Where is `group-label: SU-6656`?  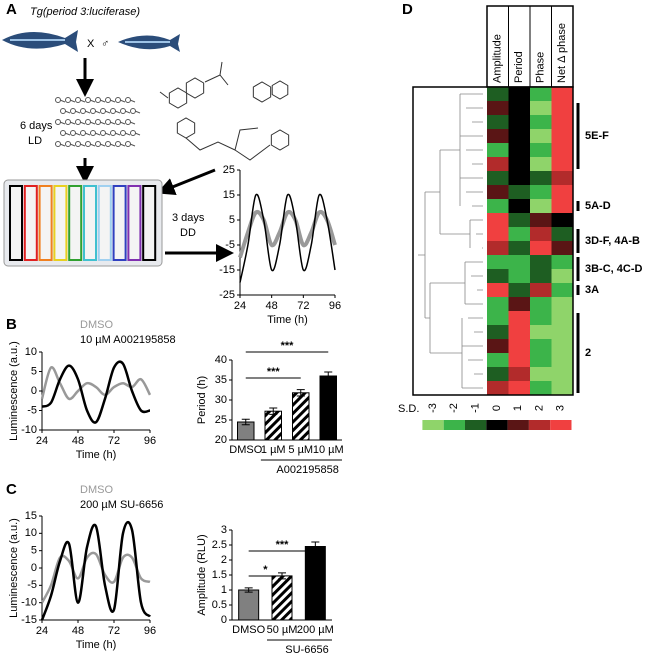 group-label: SU-6656 is located at coordinates (306, 650).